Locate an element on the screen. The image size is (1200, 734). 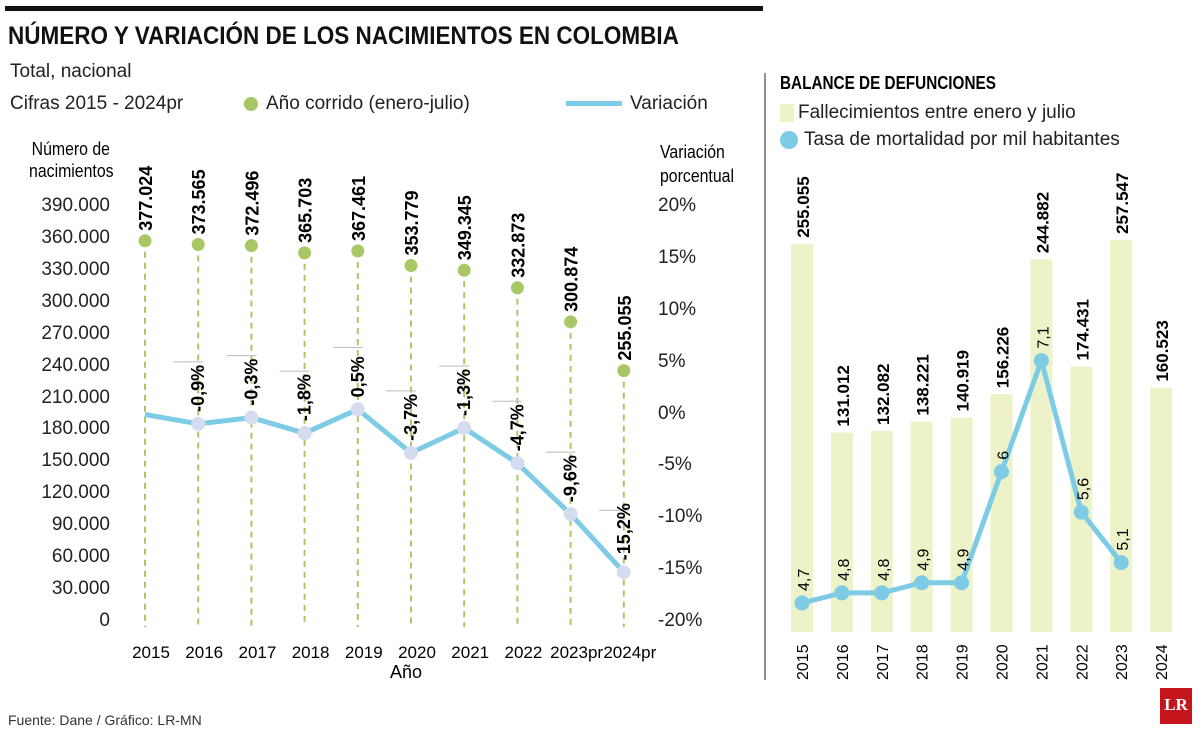
x-tick-label: 2018 is located at coordinates (923, 662).